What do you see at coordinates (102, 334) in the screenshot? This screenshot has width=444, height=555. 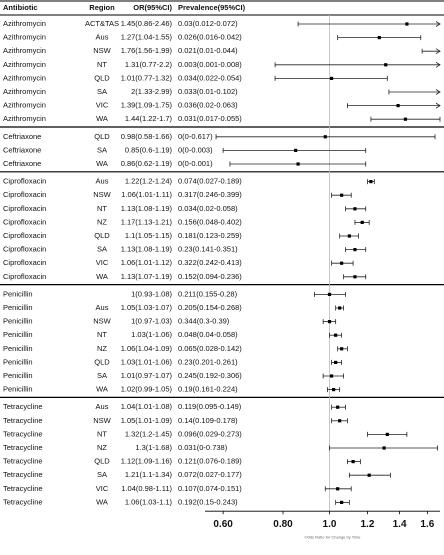 I see `region-label: NT` at bounding box center [102, 334].